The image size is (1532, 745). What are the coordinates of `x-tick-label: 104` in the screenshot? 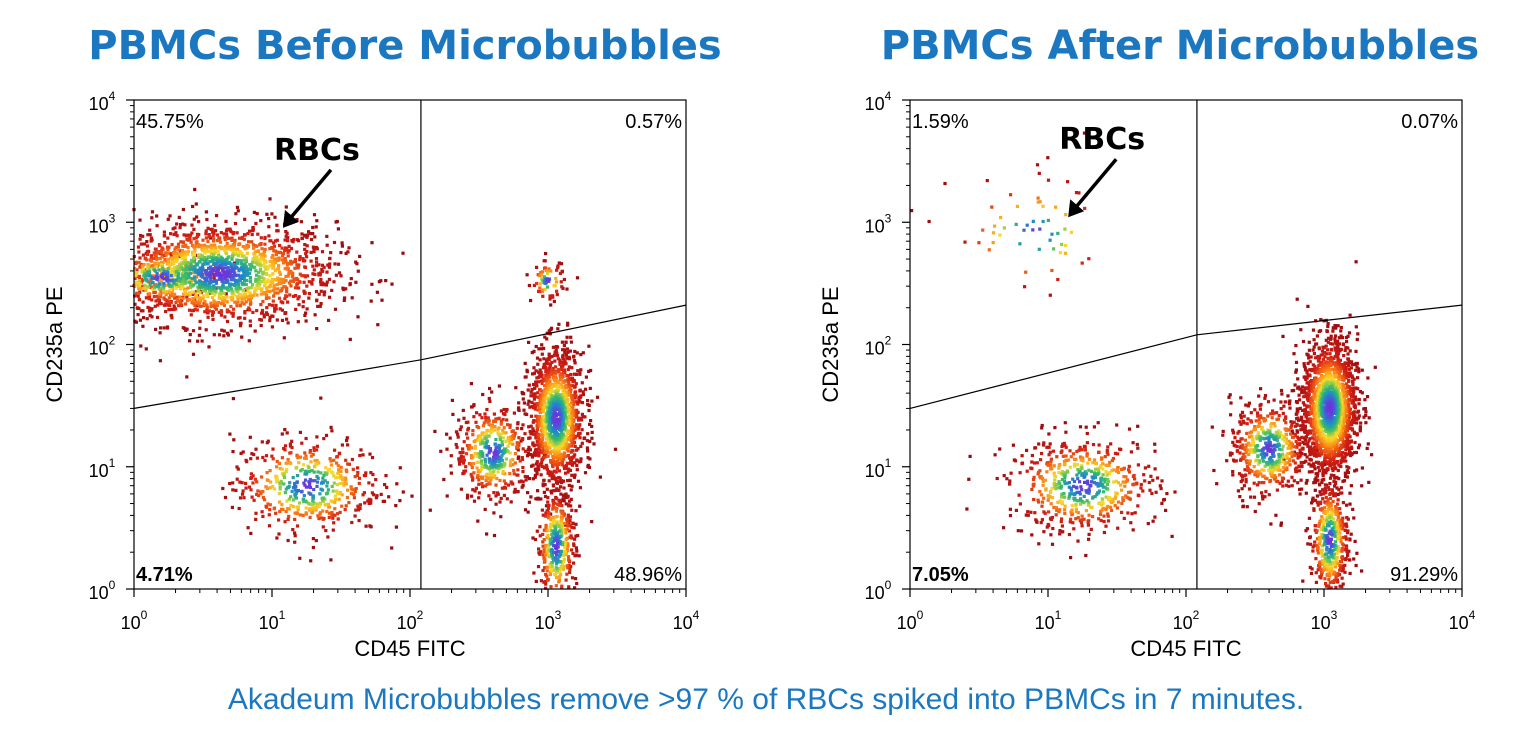 It's located at (686, 620).